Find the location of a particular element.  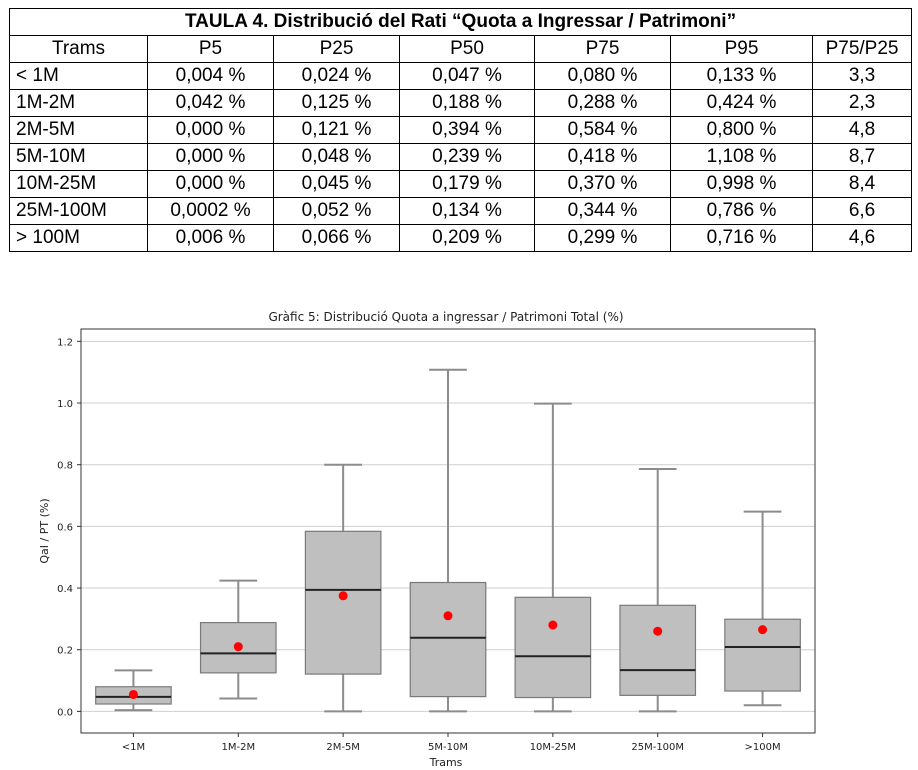

table-cell: 0,0002 % is located at coordinates (210, 211).